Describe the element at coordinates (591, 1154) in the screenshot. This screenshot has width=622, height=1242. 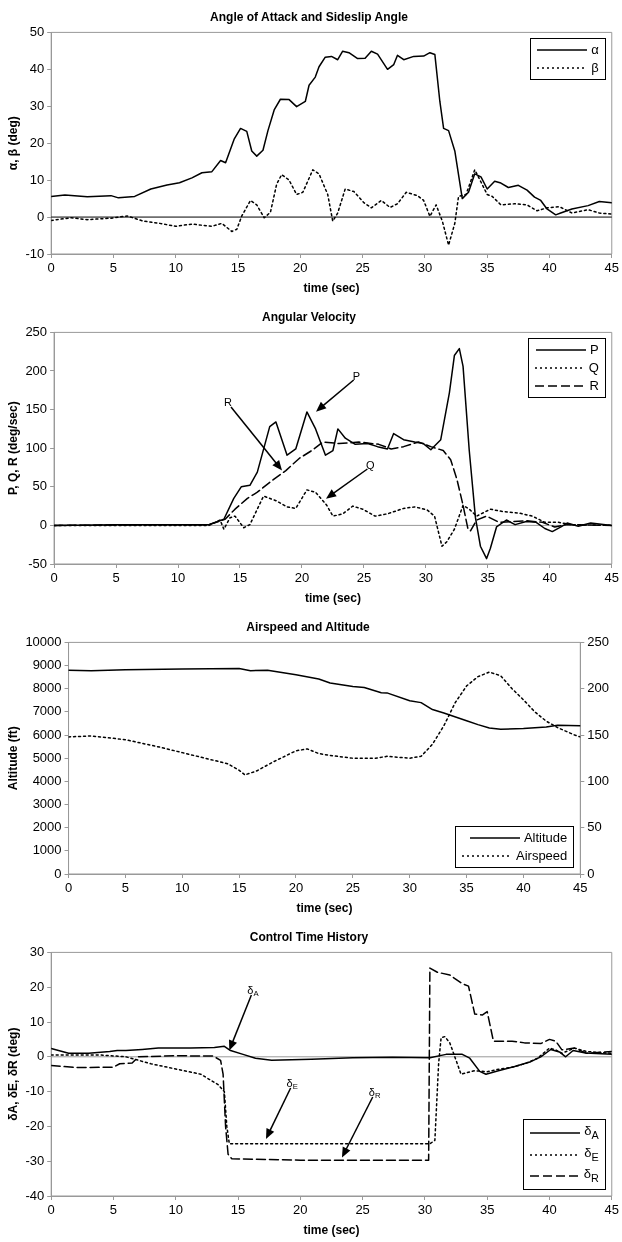
I see `legend-label: δ$_{E}$` at that location.